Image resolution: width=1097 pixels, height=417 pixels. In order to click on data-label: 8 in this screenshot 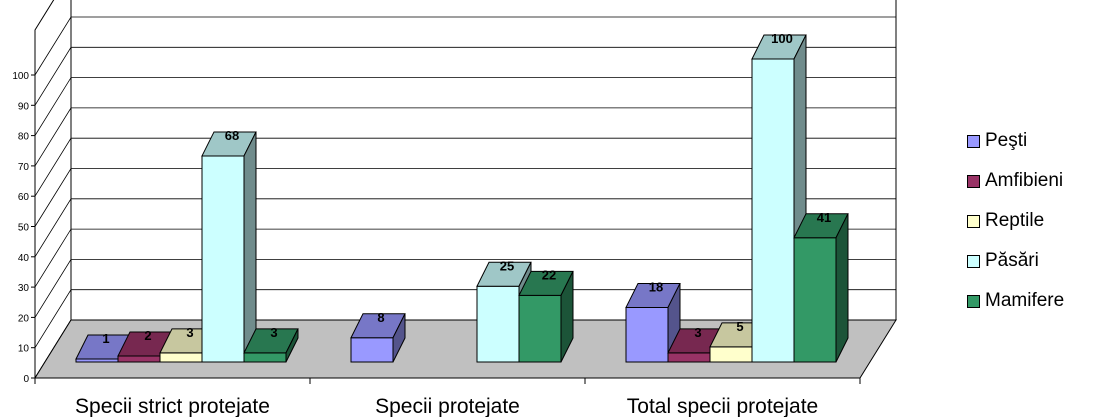, I will do `click(380, 317)`.